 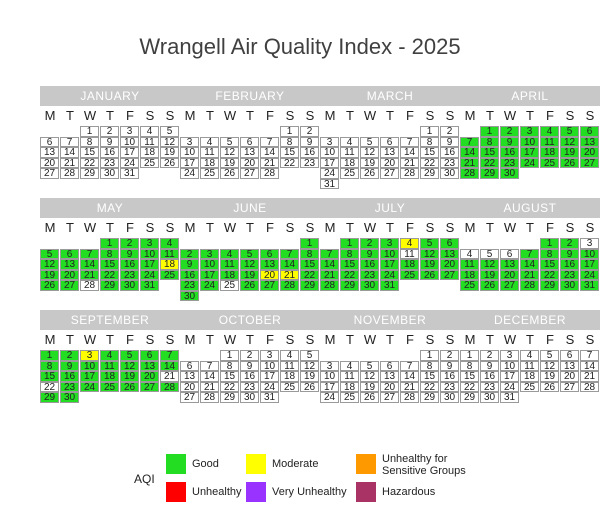 I want to click on chart-title: Wrangell Air Quality Index - 2025, so click(x=300, y=46).